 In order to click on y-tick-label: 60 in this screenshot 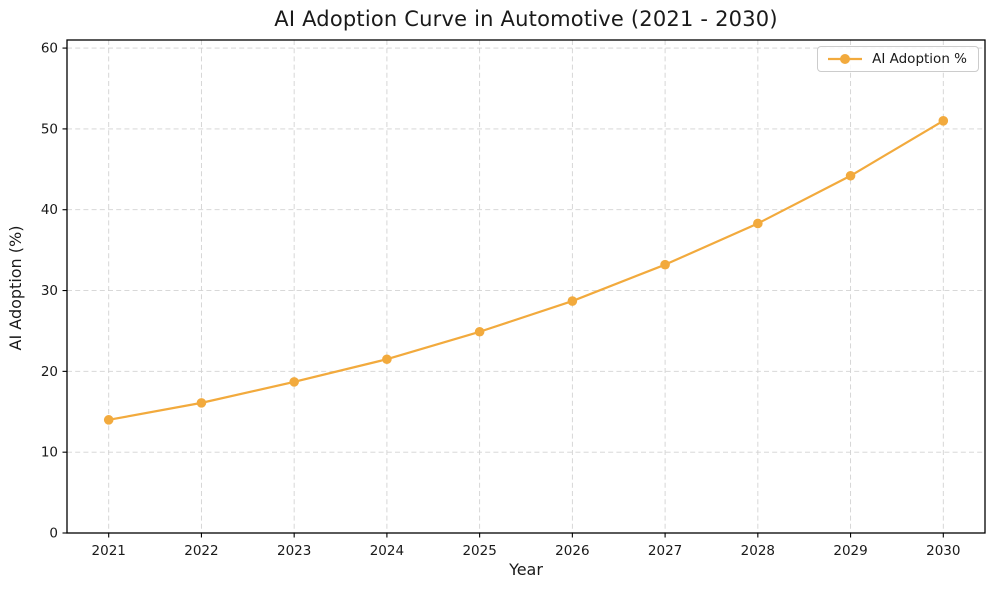, I will do `click(49, 49)`.